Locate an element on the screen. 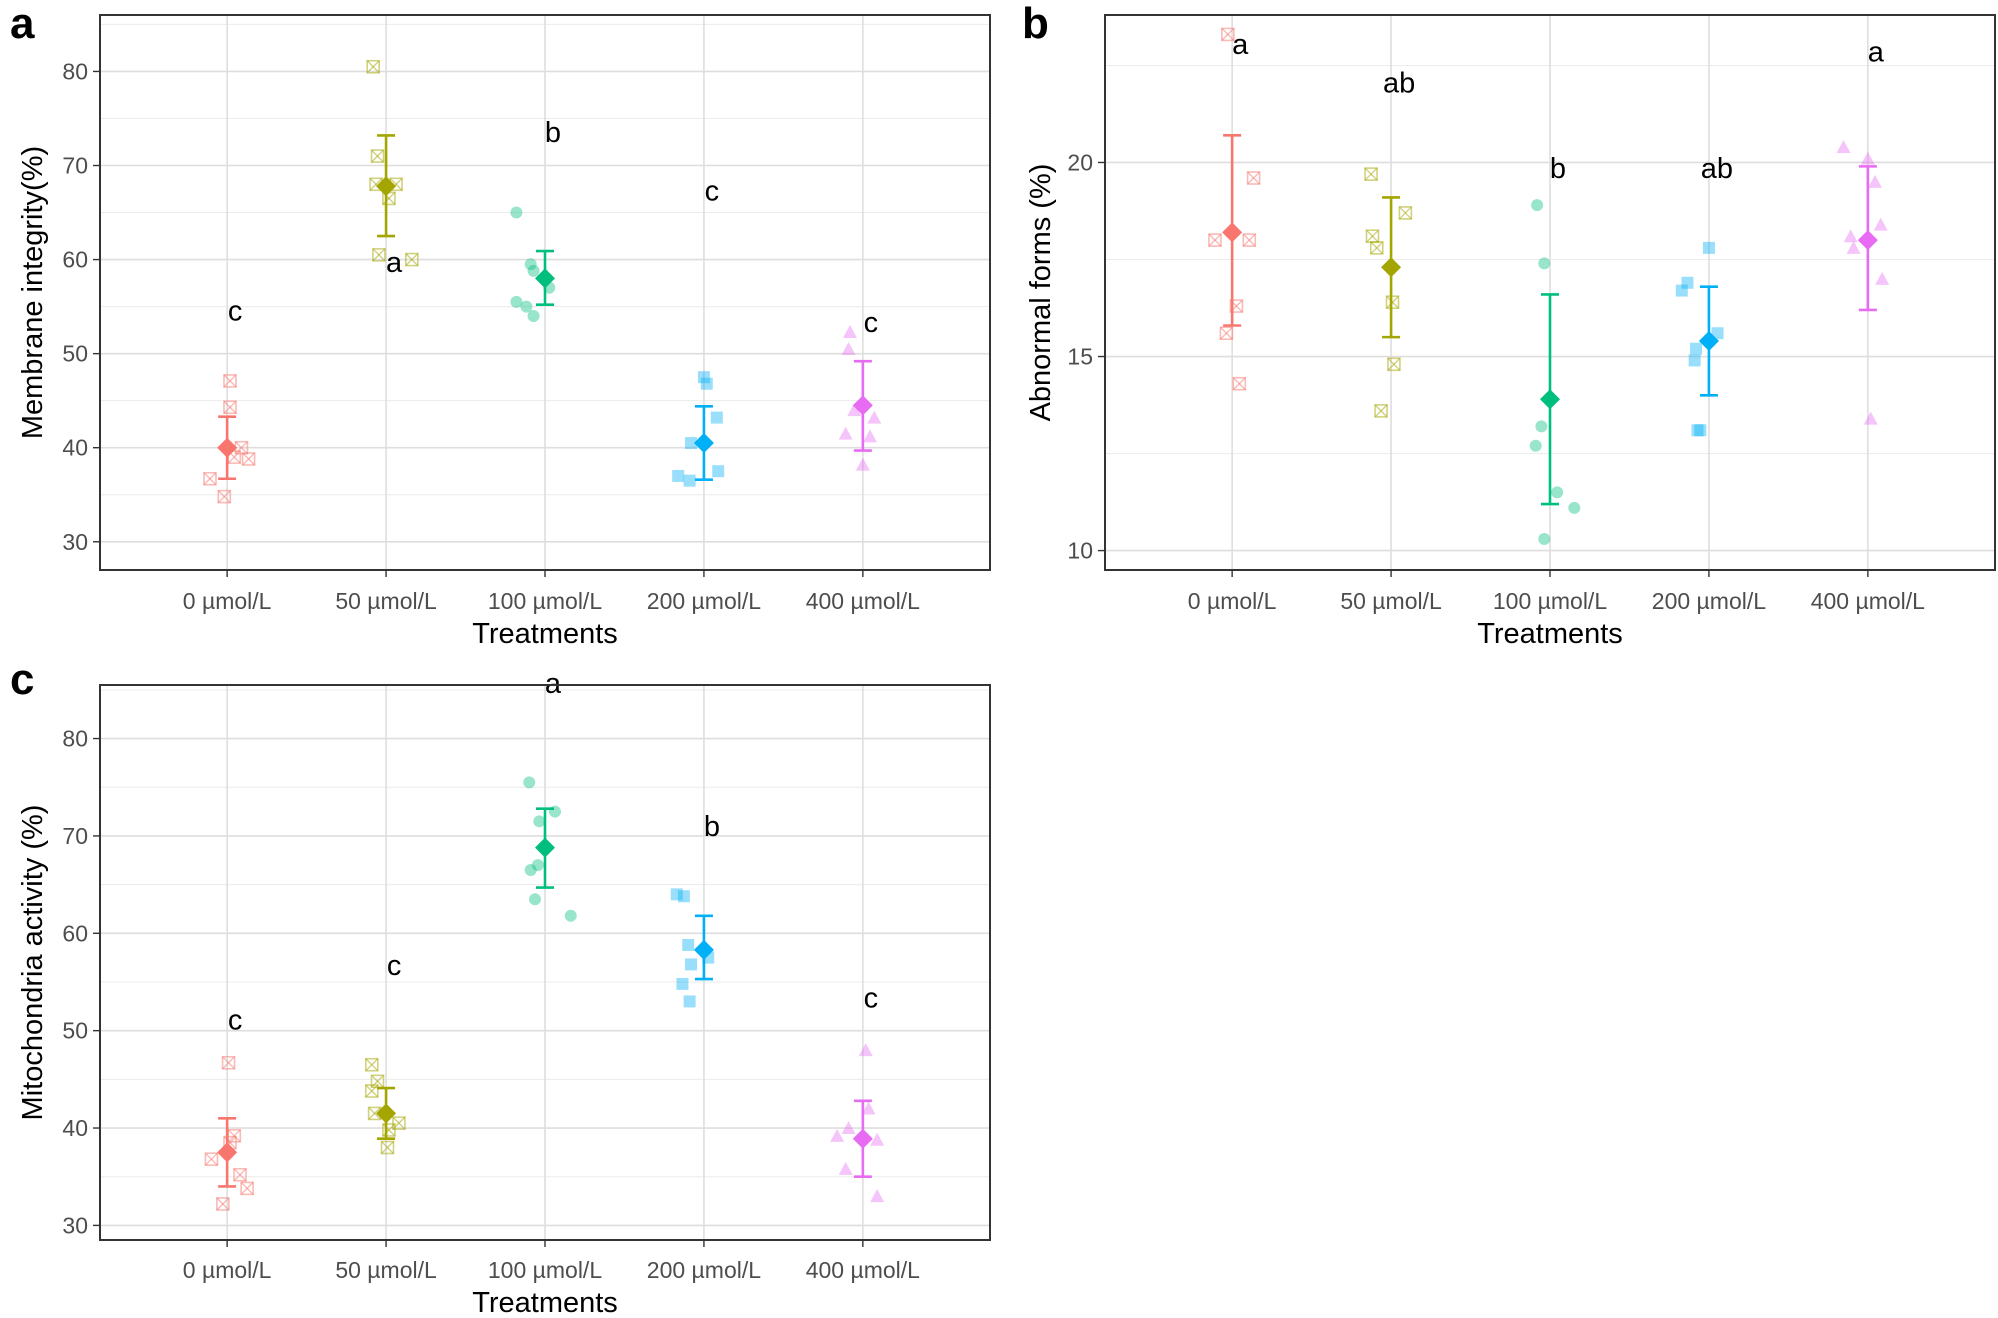 The height and width of the screenshot is (1318, 1998). panel-label: a is located at coordinates (22, 24).